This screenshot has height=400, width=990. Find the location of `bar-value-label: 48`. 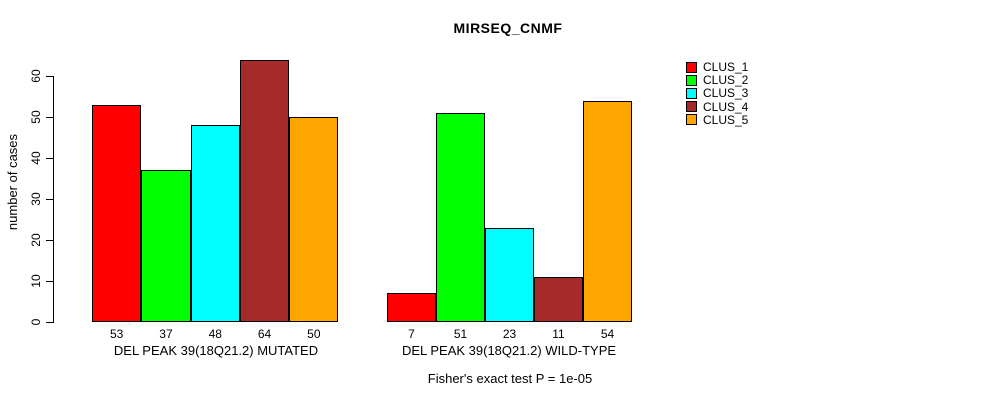

bar-value-label: 48 is located at coordinates (215, 334).